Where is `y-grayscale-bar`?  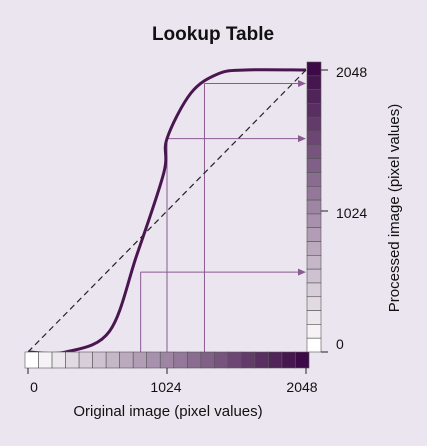
y-grayscale-bar is located at coordinates (317, 207).